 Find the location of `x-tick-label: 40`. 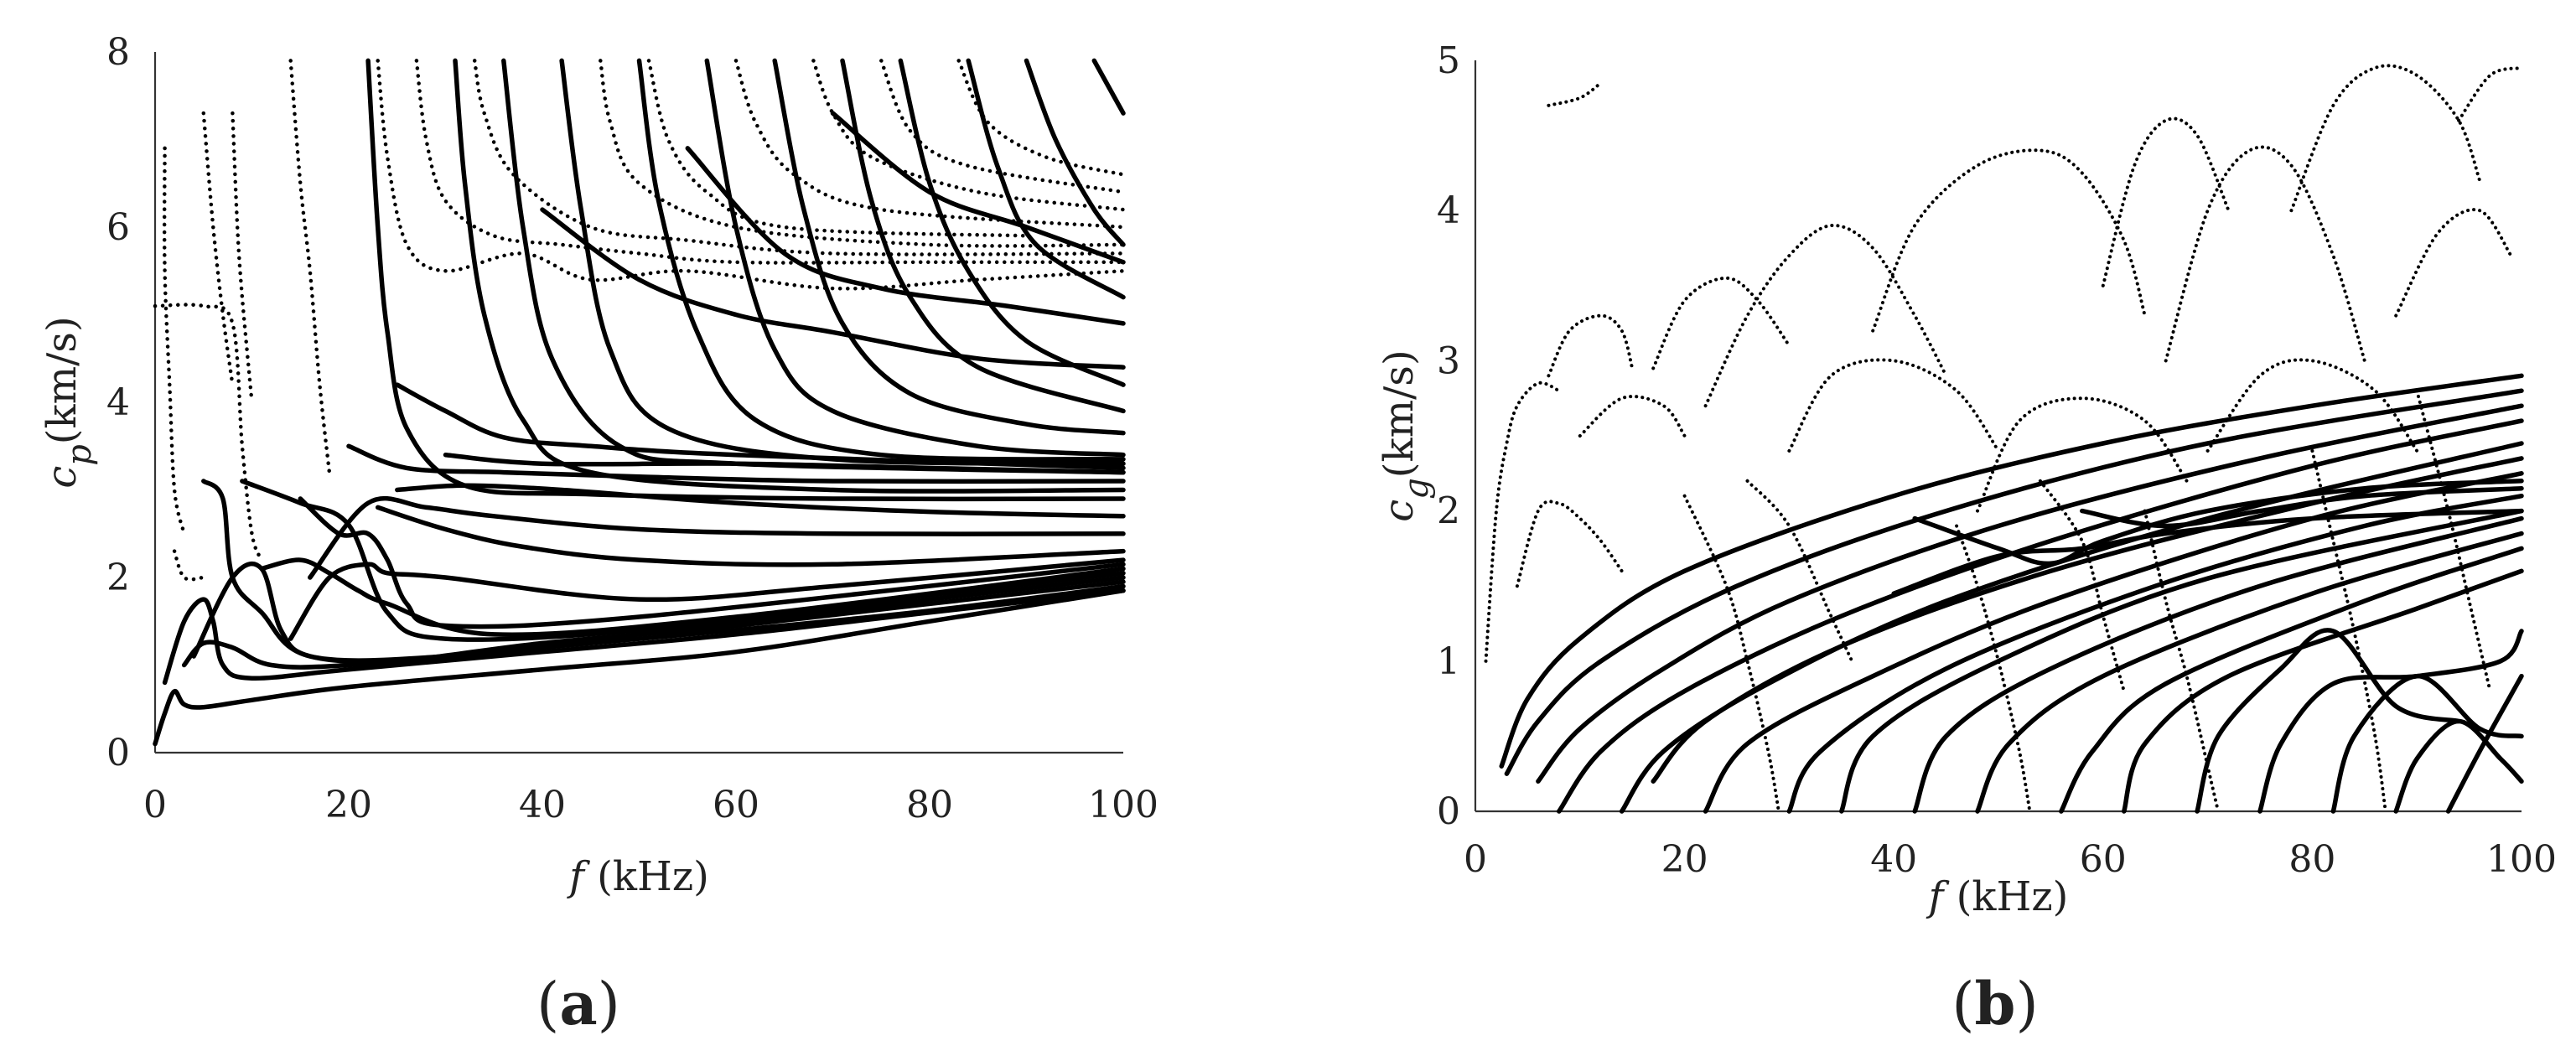

x-tick-label: 40 is located at coordinates (1893, 859).